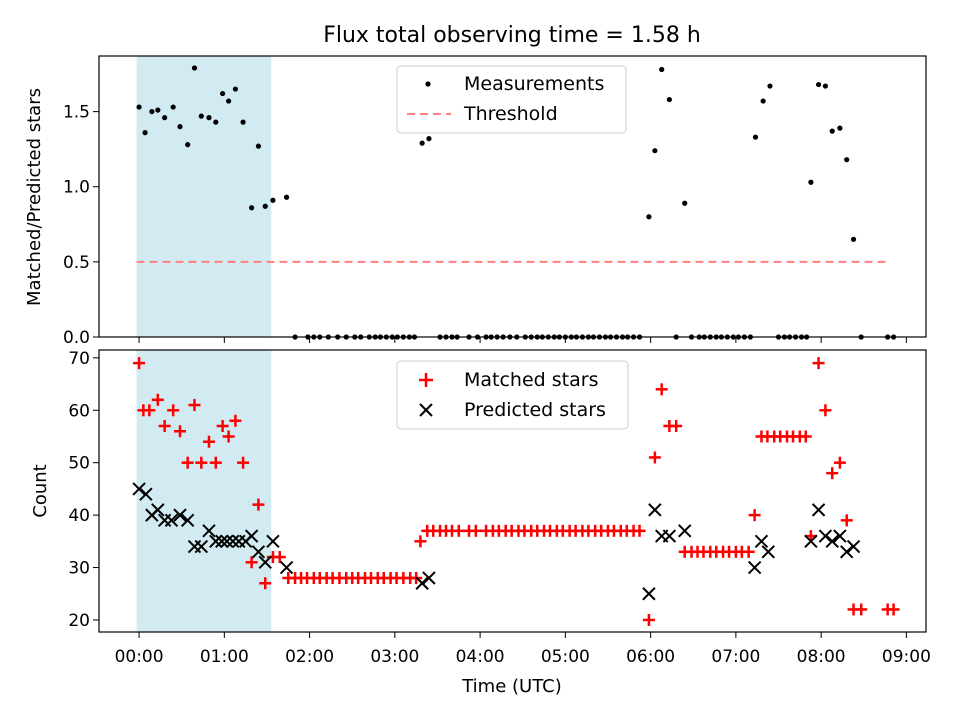 The image size is (960, 720). I want to click on y-tick-label: 0.0, so click(76, 338).